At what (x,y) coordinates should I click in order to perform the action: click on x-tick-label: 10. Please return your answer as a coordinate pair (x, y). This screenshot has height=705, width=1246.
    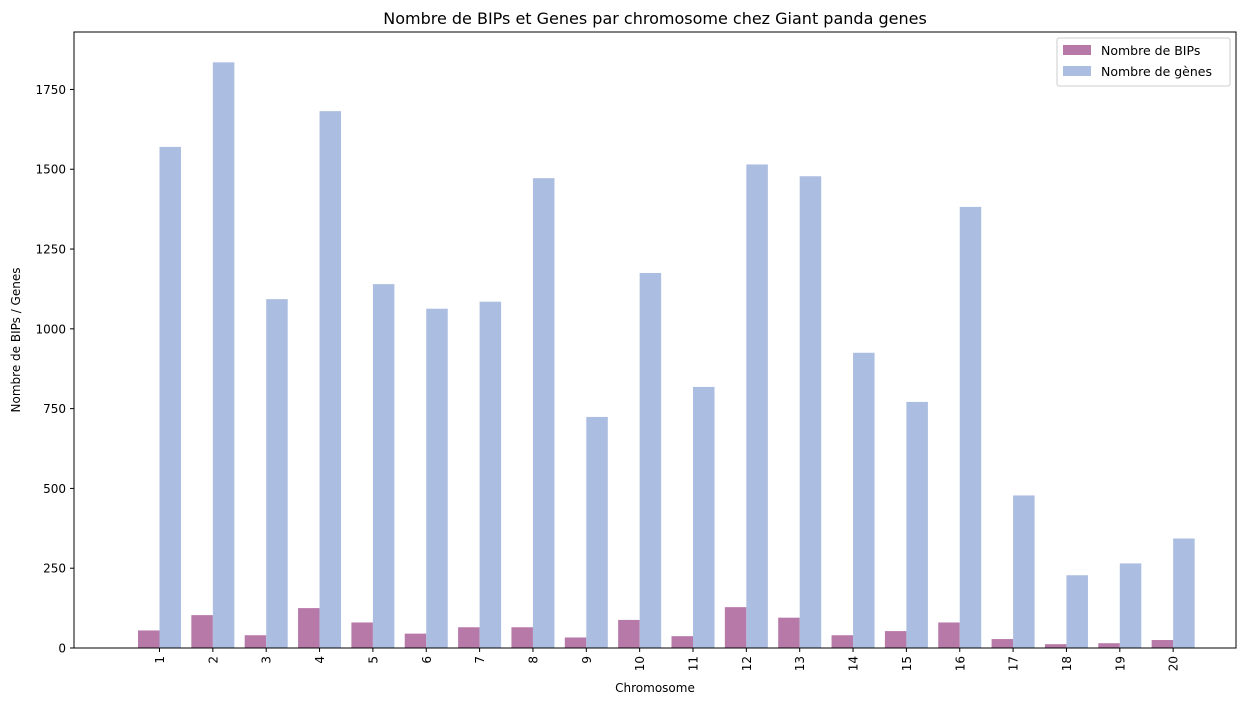
    Looking at the image, I should click on (640, 663).